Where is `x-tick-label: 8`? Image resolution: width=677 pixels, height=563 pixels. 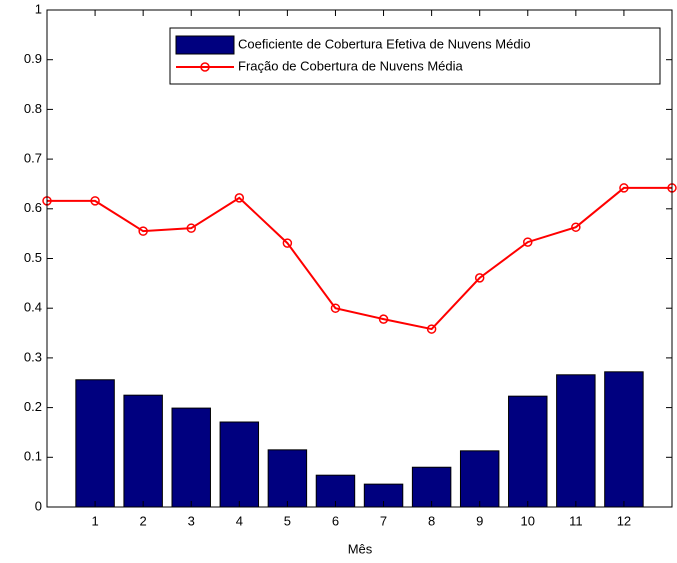
x-tick-label: 8 is located at coordinates (431, 520).